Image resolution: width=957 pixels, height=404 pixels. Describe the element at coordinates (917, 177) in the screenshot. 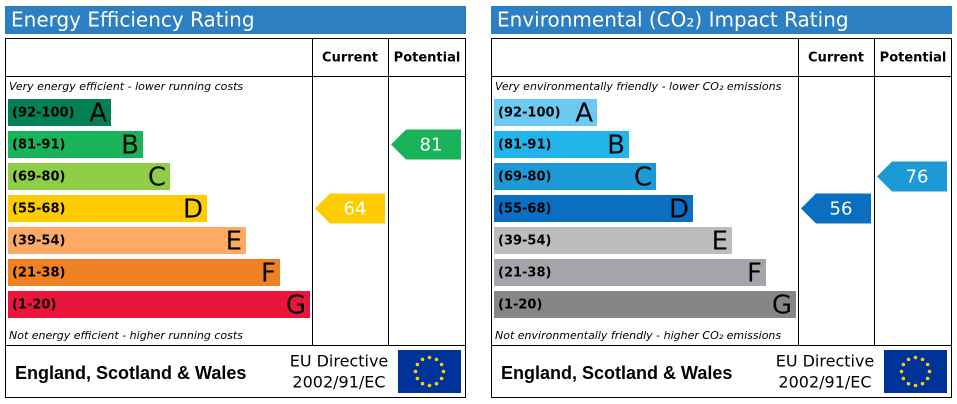

I see `rating-value: 76` at that location.